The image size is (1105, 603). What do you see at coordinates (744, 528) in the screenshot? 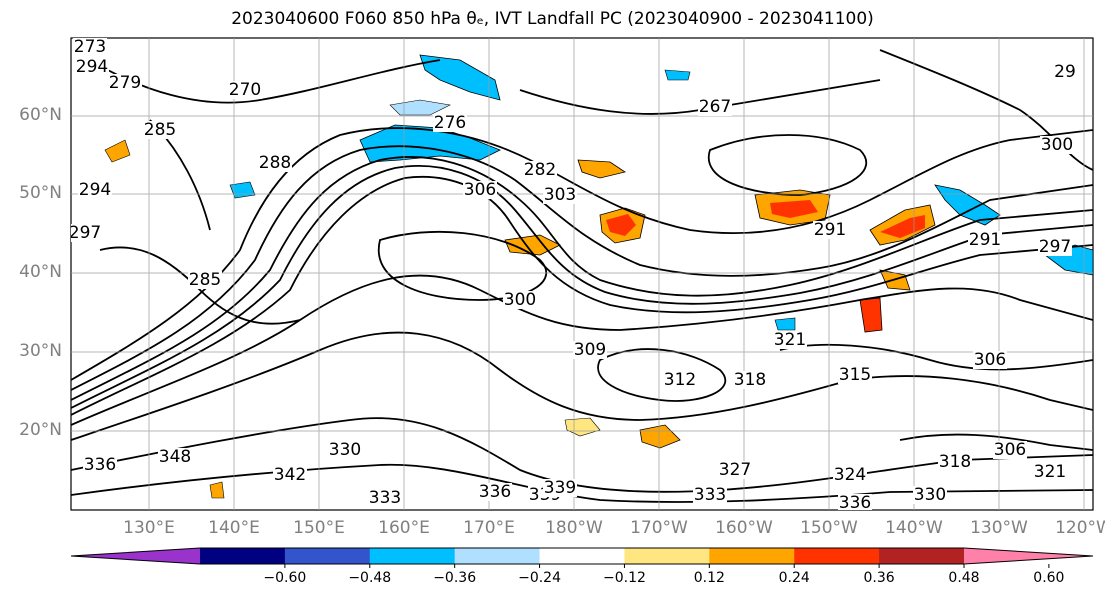
I see `lon-label: 160°W` at bounding box center [744, 528].